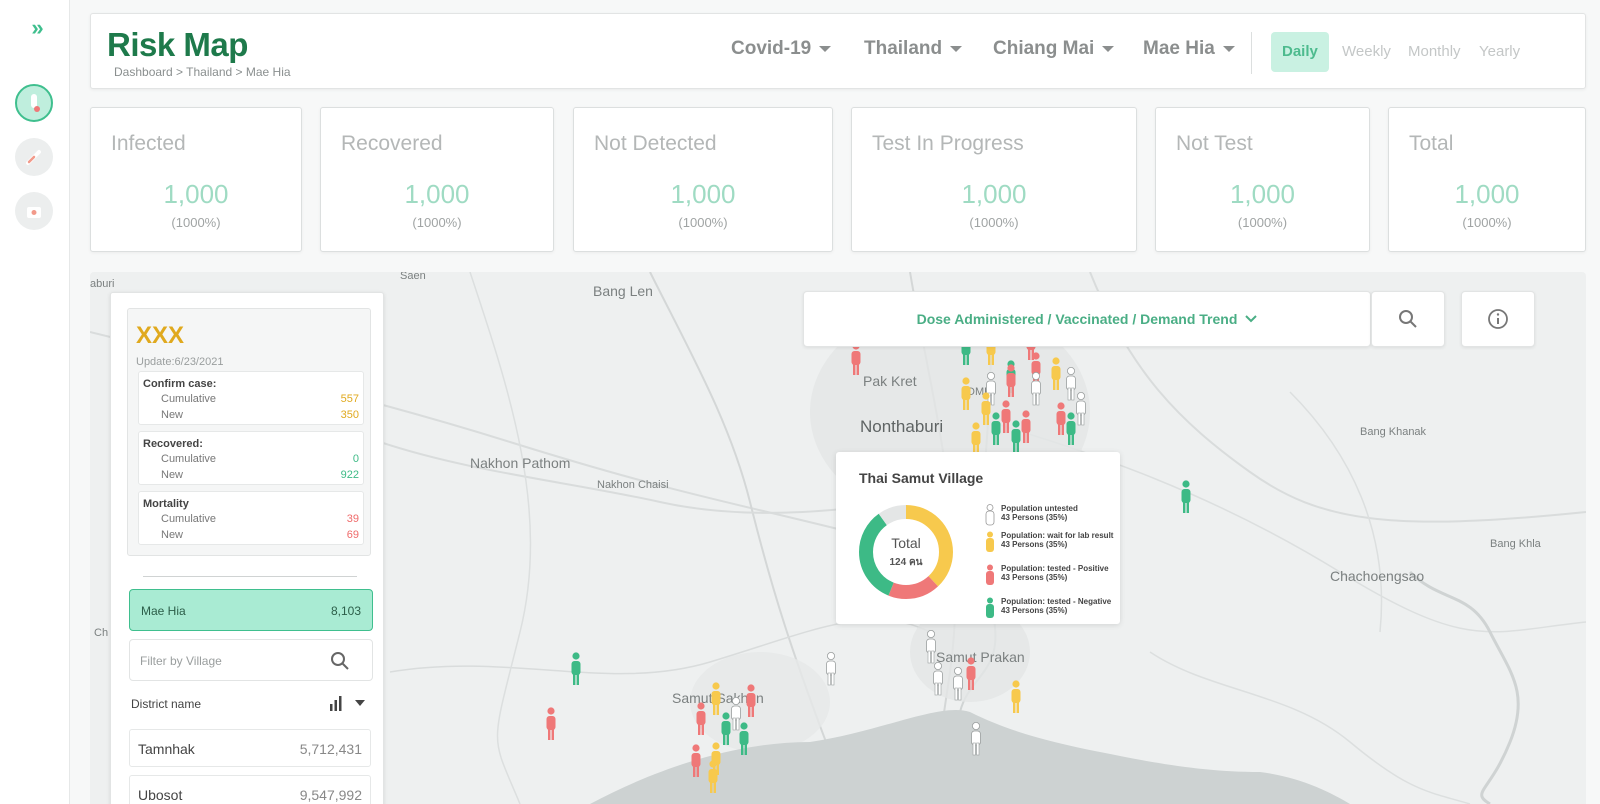 This screenshot has height=804, width=1600. Describe the element at coordinates (1500, 51) in the screenshot. I see `period-yearly: Yearly` at that location.